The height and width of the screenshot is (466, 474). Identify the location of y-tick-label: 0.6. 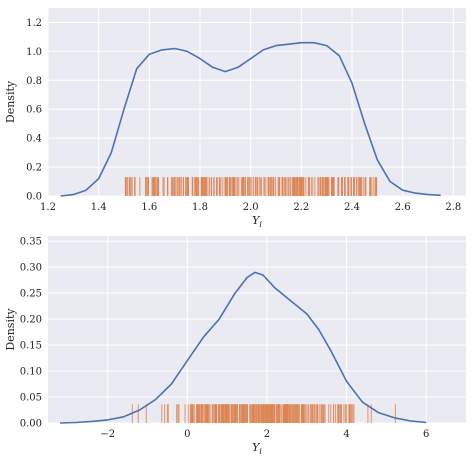
(34, 110).